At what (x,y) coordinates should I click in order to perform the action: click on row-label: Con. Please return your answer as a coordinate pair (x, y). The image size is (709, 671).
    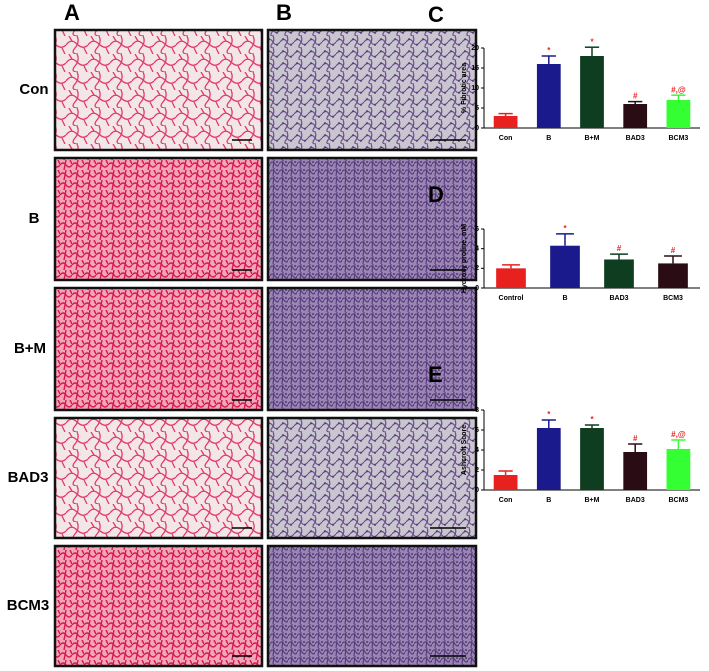
    Looking at the image, I should click on (33, 89).